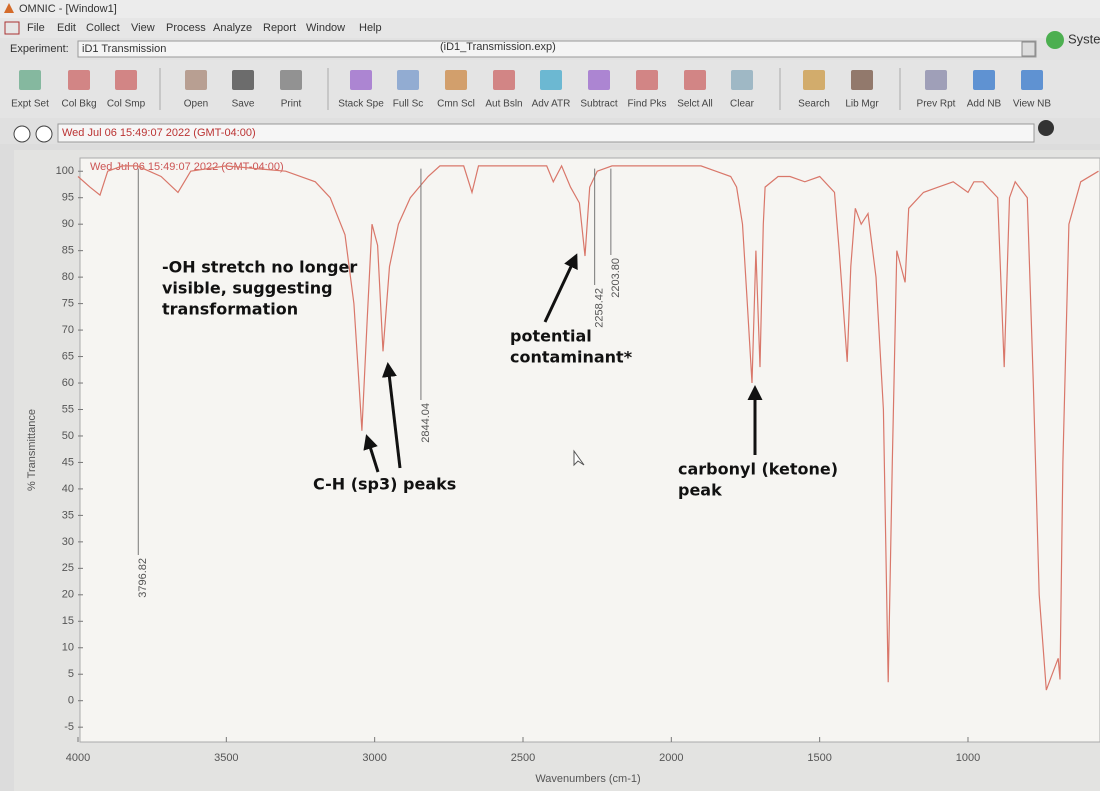  Describe the element at coordinates (671, 758) in the screenshot. I see `x-tick-label: 2000` at that location.